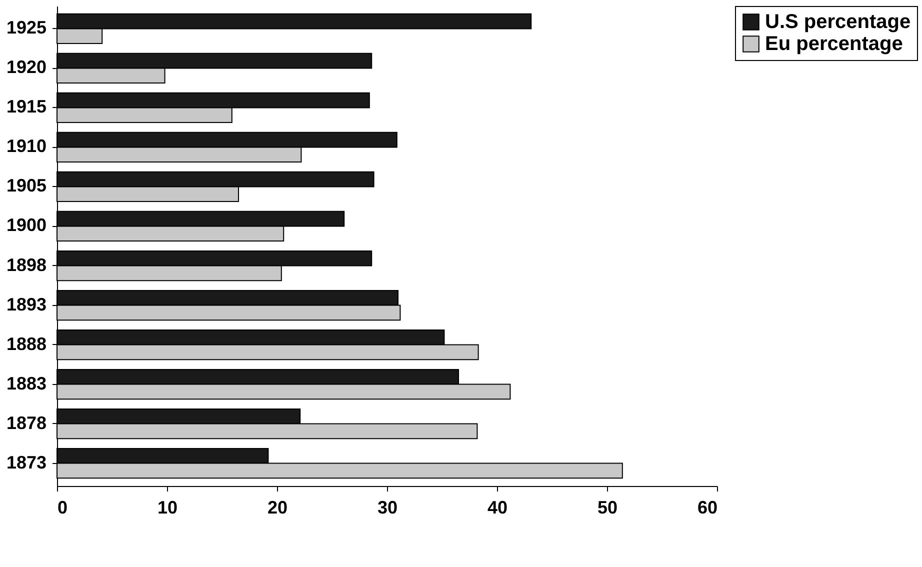  Describe the element at coordinates (26, 186) in the screenshot. I see `y-tick-label: 1905` at that location.